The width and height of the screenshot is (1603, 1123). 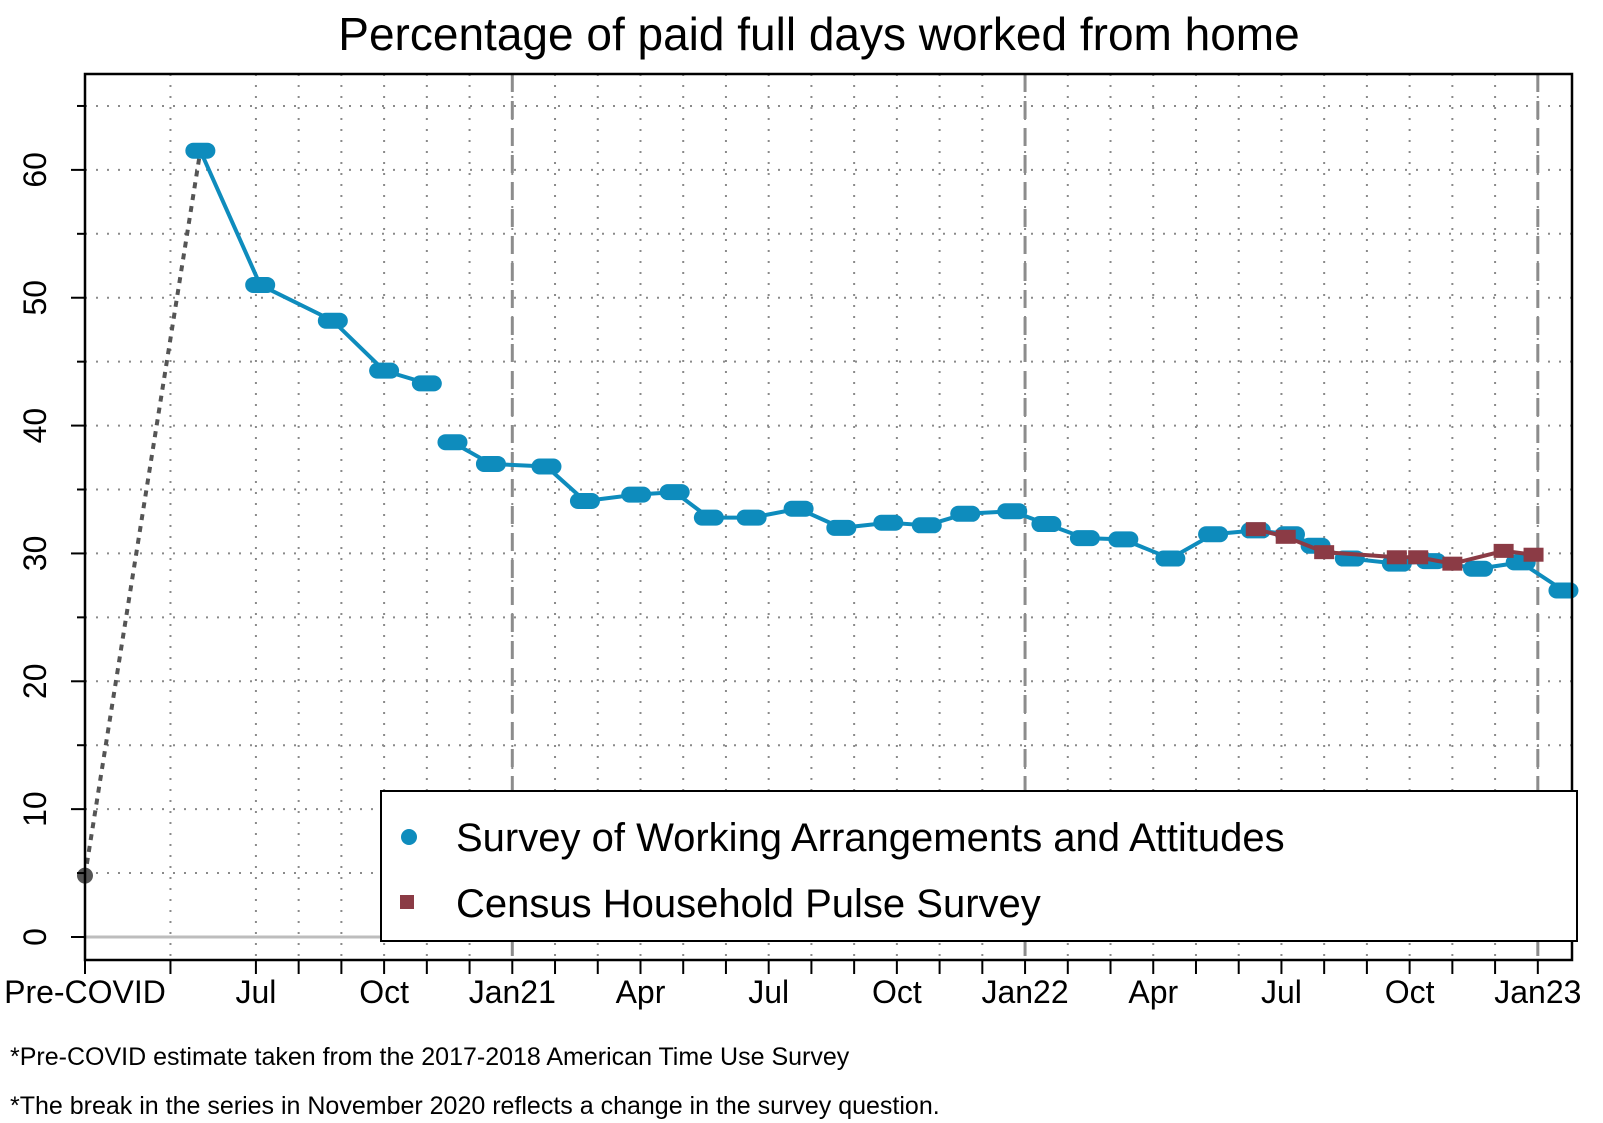 I want to click on y-tick-label: 40, so click(x=35, y=426).